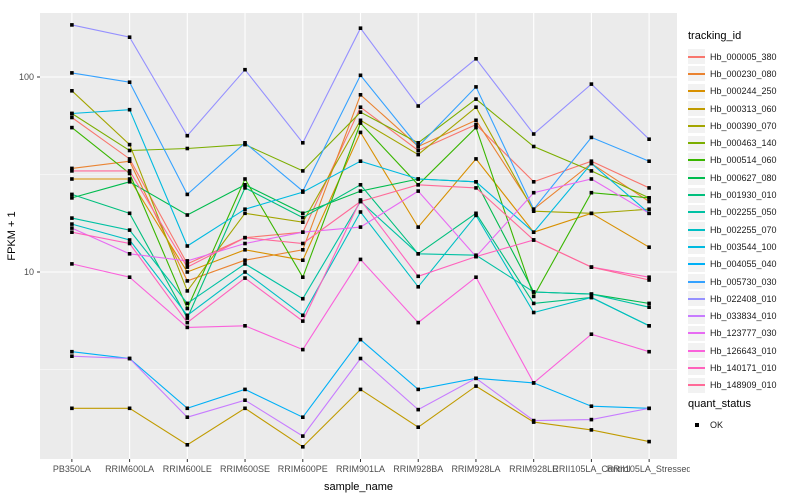 The image size is (800, 500). I want to click on x-tick-label: RRIM928LA, so click(475, 469).